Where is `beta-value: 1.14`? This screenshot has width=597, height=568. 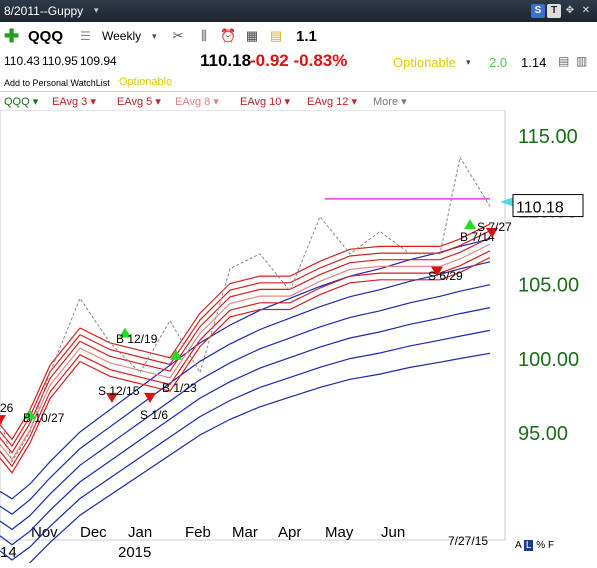
beta-value: 1.14 is located at coordinates (534, 62).